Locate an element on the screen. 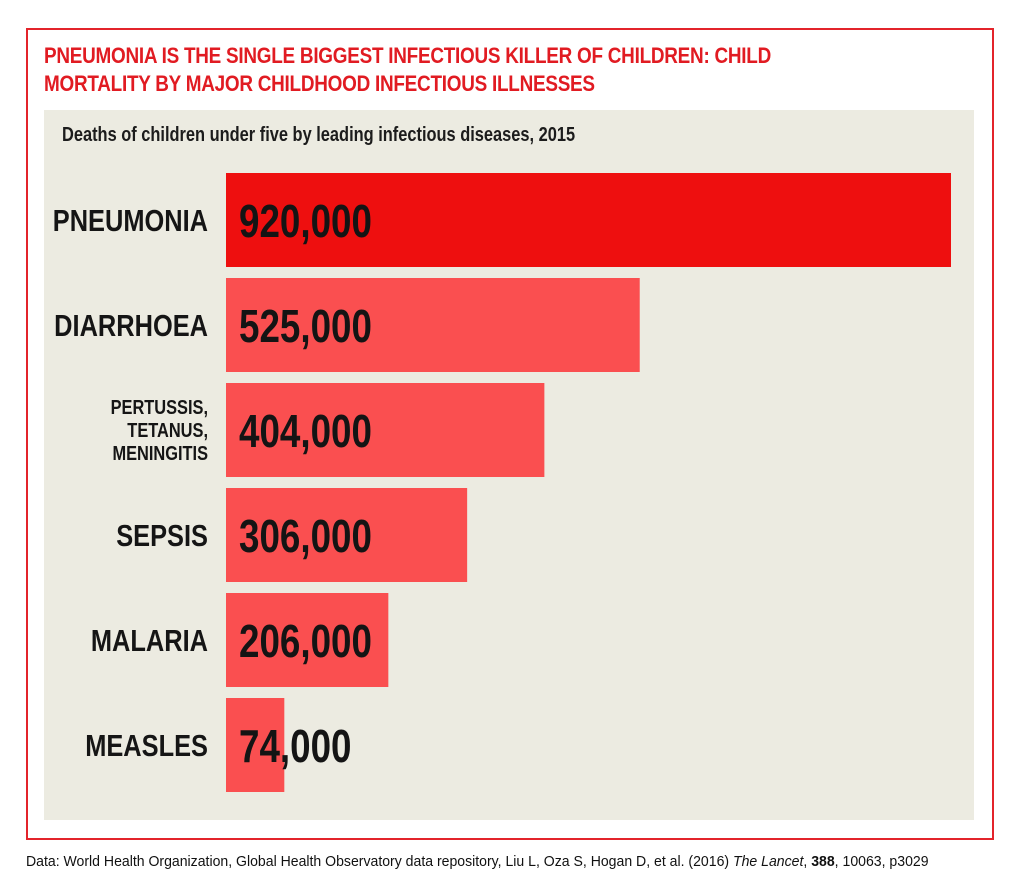  category-label-line: PERTUSSIS, is located at coordinates (159, 407).